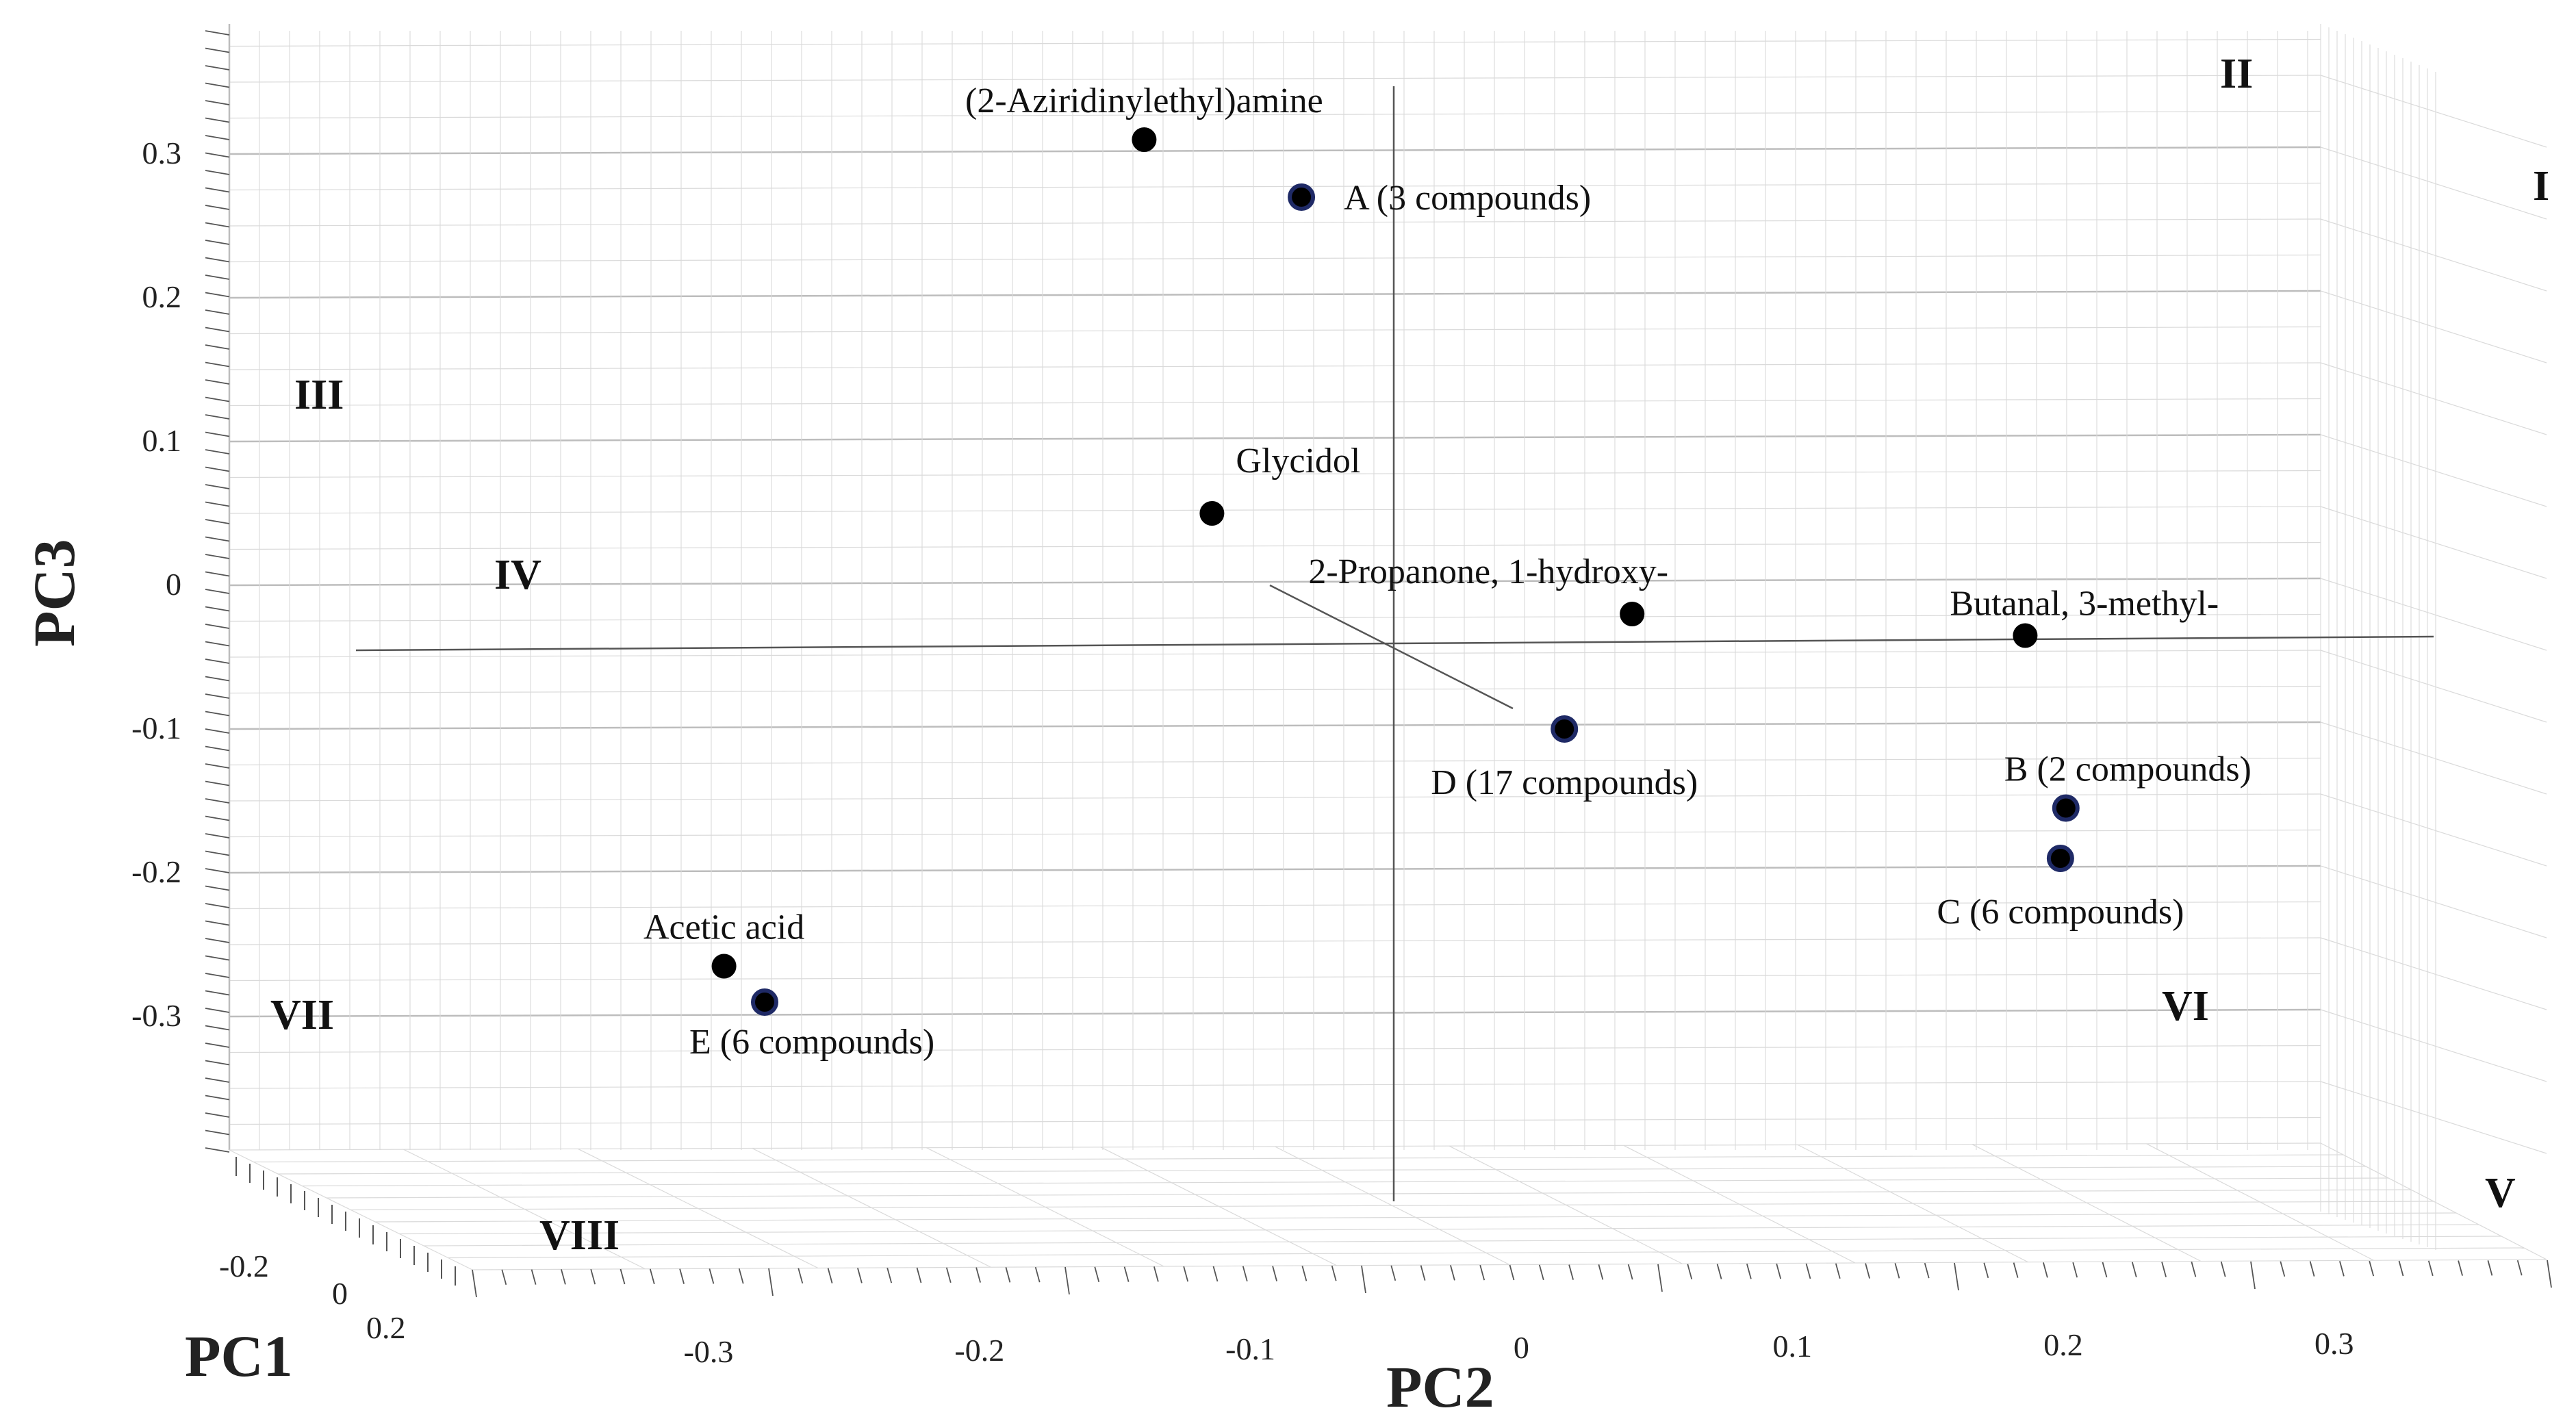 This screenshot has width=2576, height=1419. I want to click on octant-label-vi: VI, so click(2185, 1006).